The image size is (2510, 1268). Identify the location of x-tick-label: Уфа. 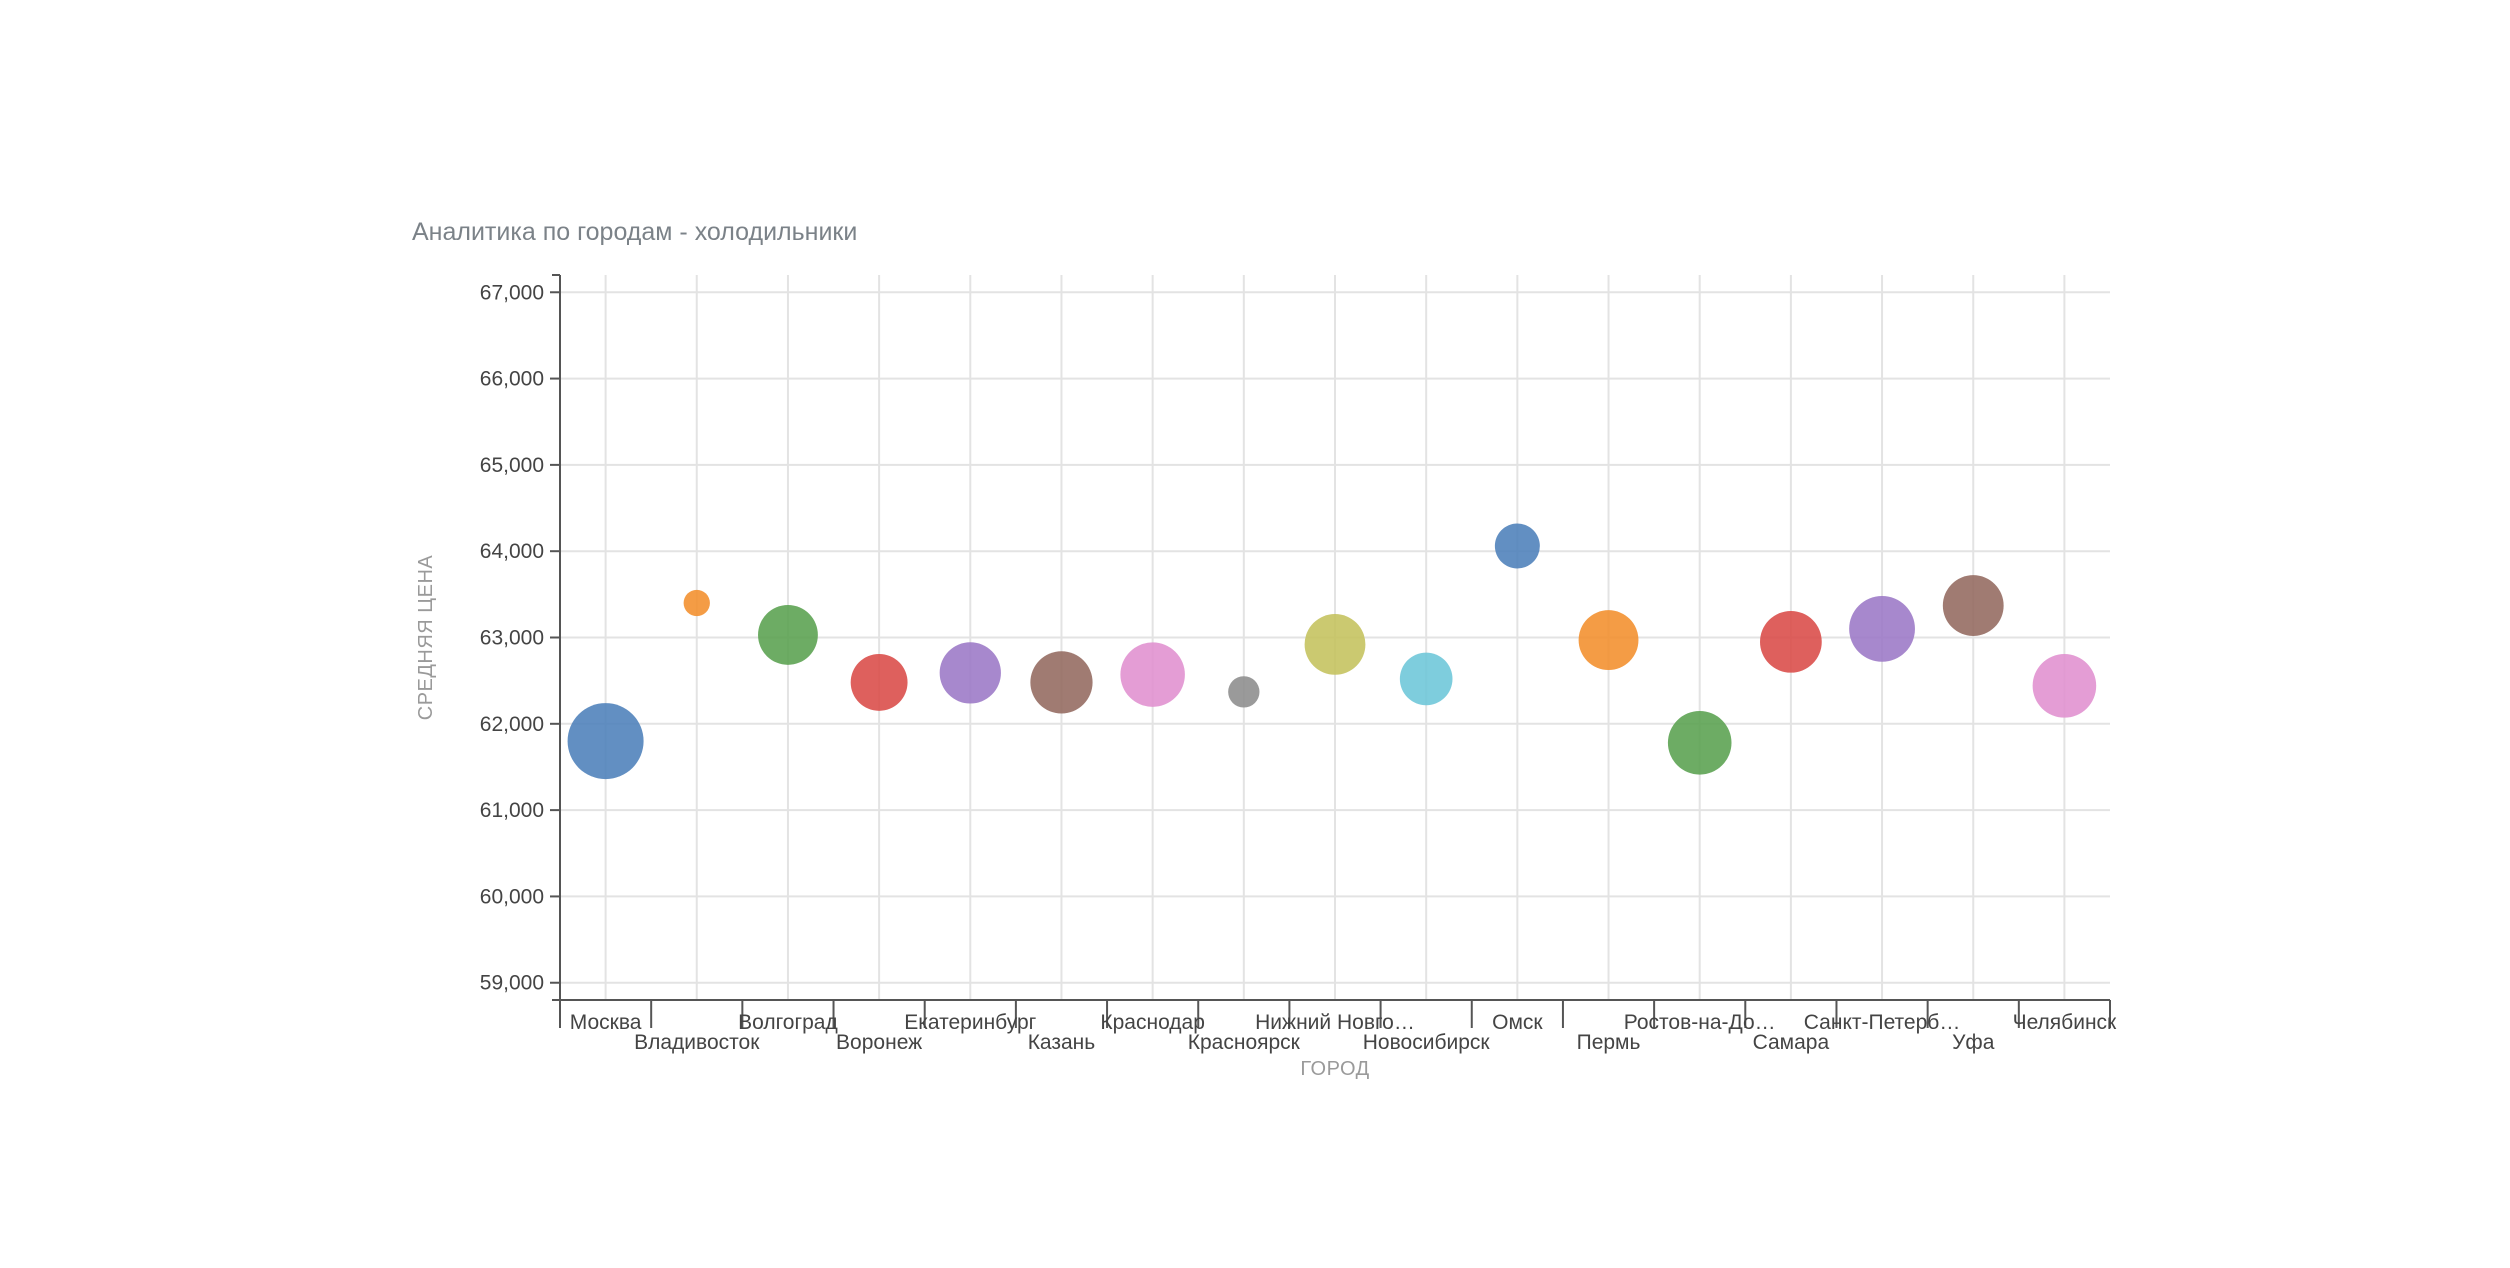
(1973, 1042).